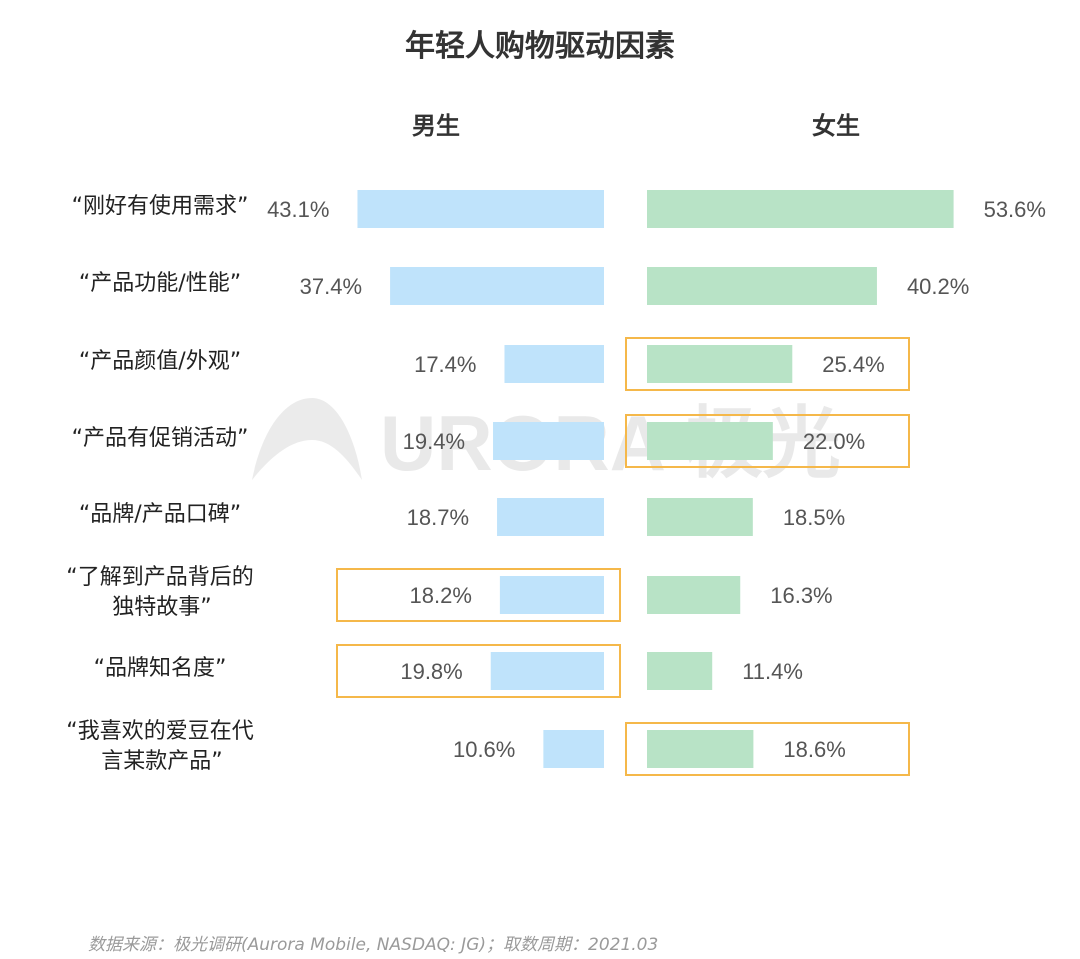 This screenshot has height=959, width=1080. What do you see at coordinates (814, 517) in the screenshot?
I see `value-label-female: 18.5%` at bounding box center [814, 517].